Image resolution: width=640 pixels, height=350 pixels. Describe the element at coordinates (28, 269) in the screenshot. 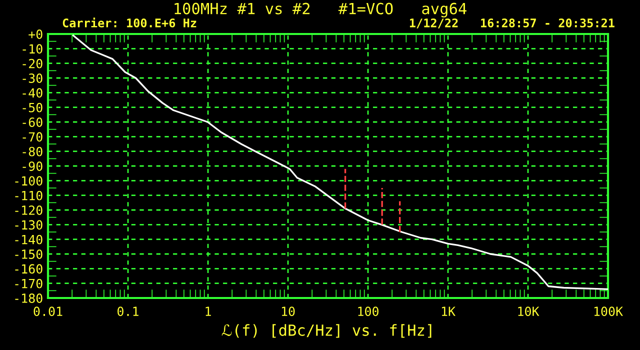

I see `y-tick-label: -160` at that location.